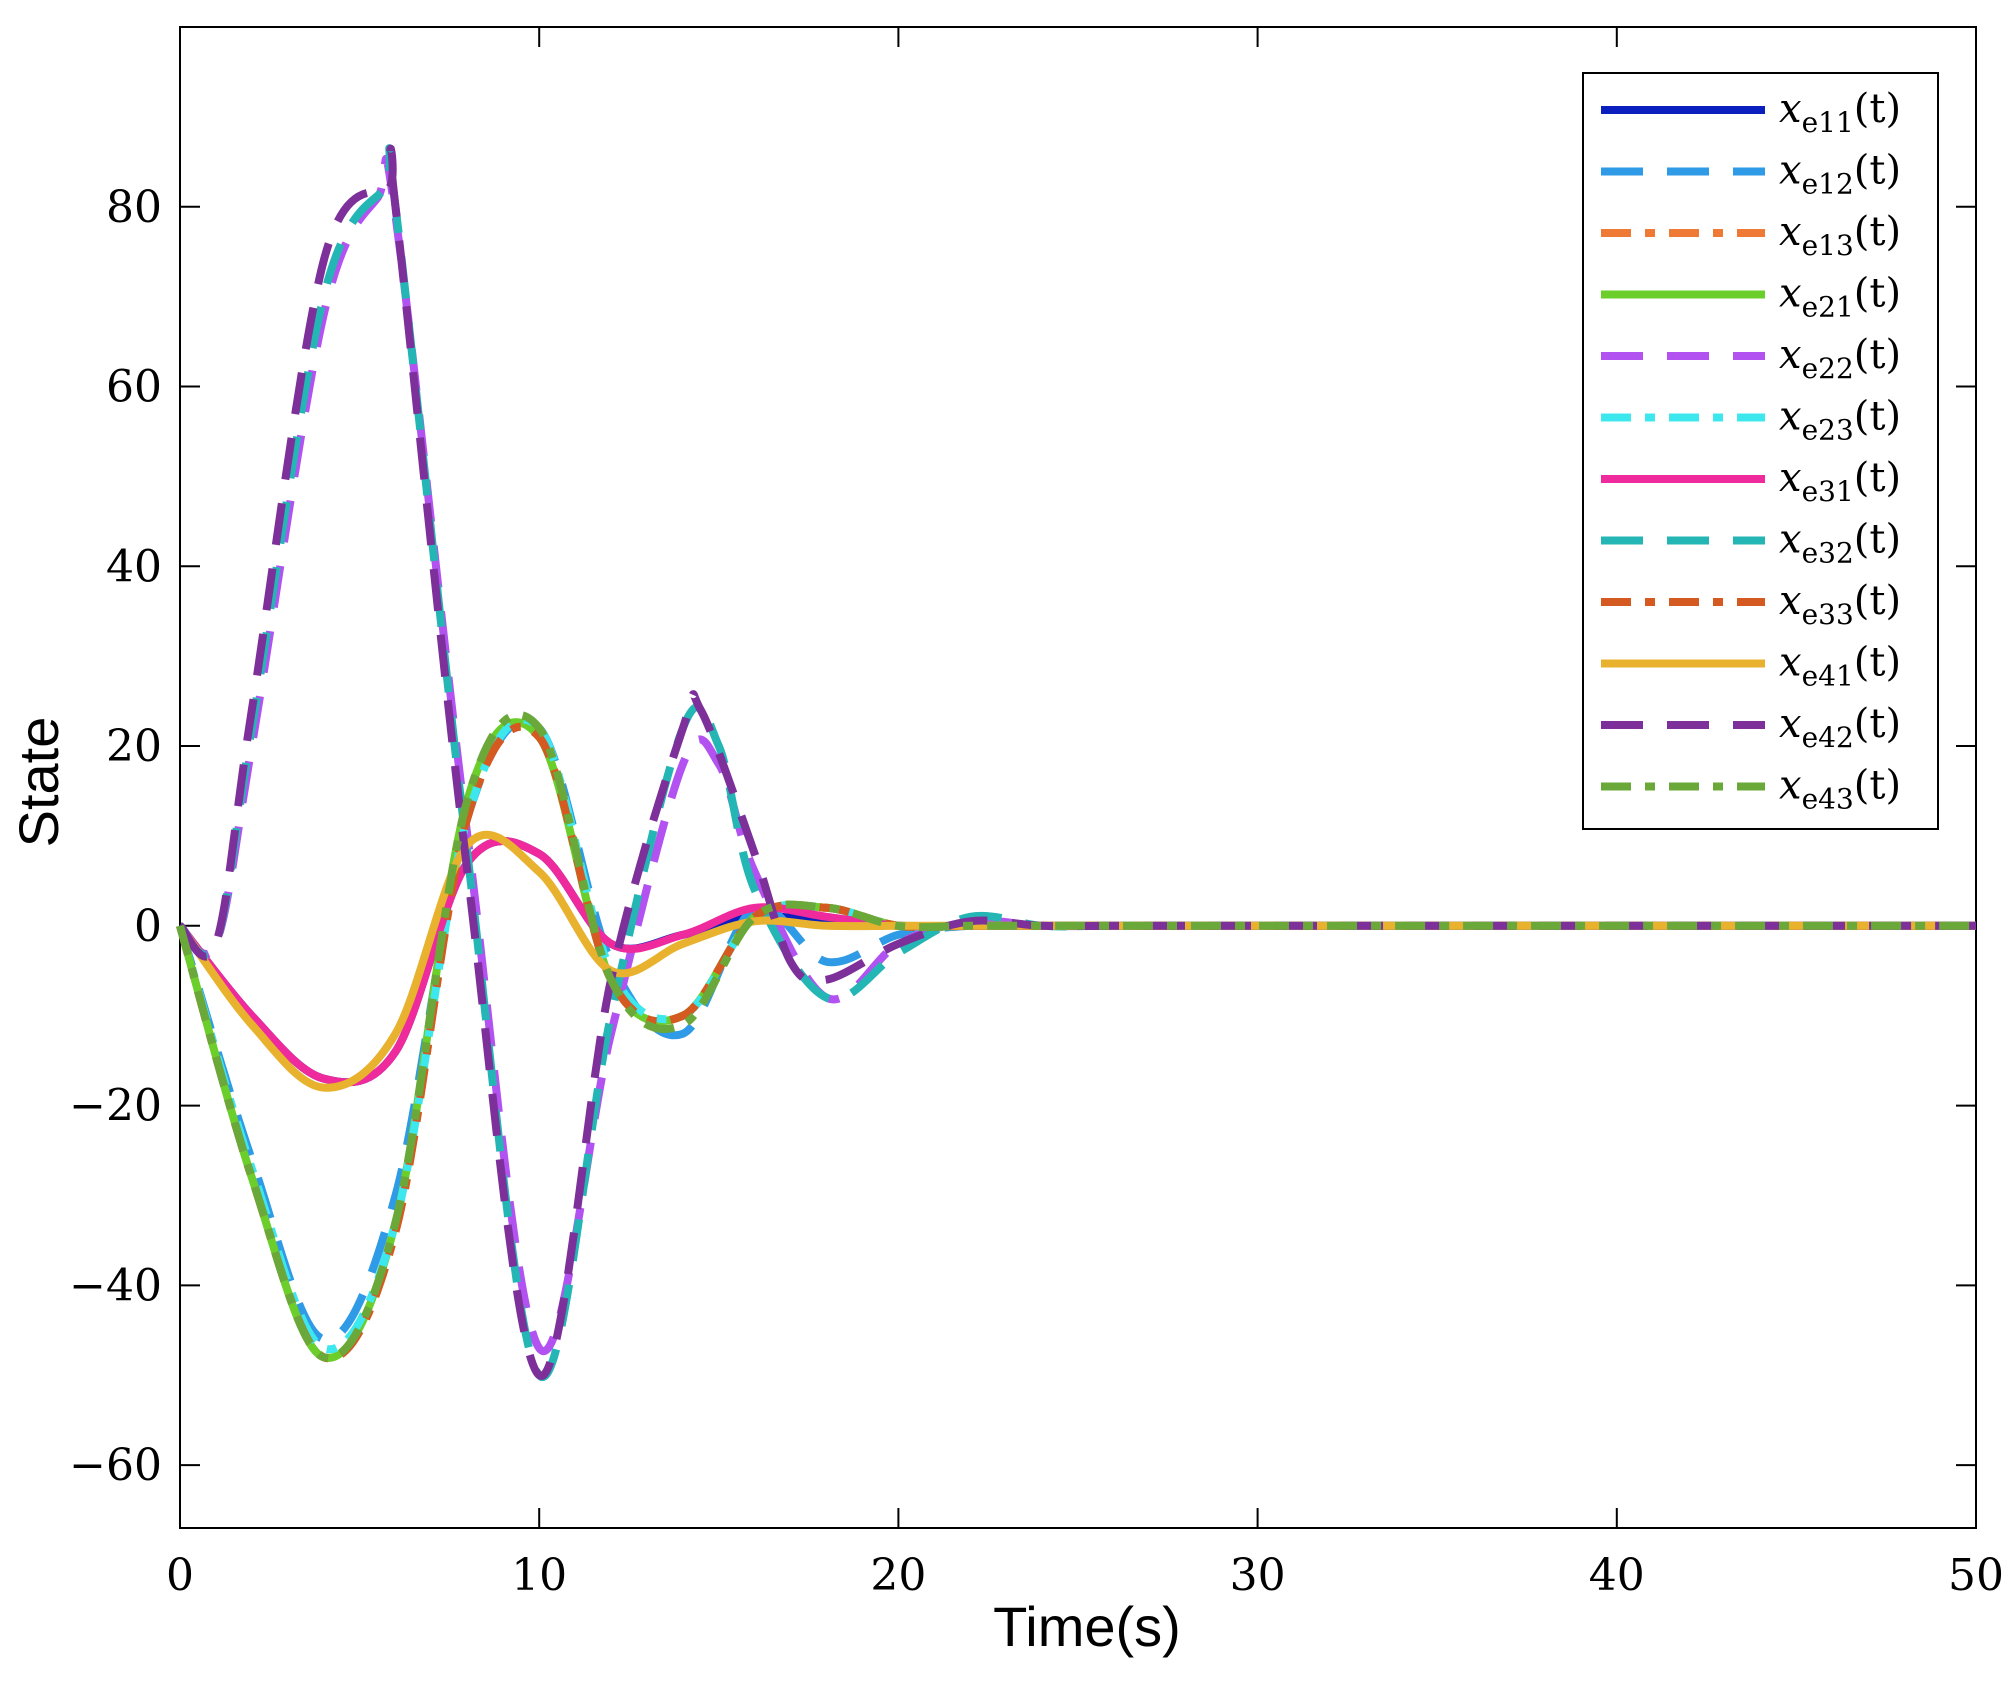 This screenshot has height=1685, width=2015. I want to click on legend-label-e11: xe11(t), so click(1840, 112).